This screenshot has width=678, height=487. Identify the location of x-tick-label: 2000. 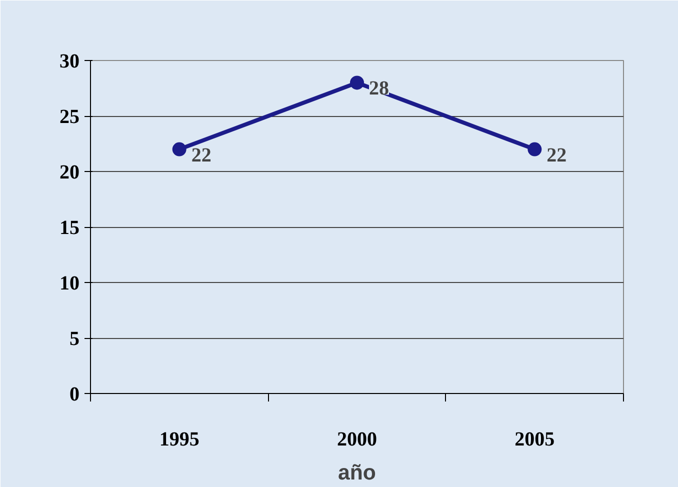
(357, 439).